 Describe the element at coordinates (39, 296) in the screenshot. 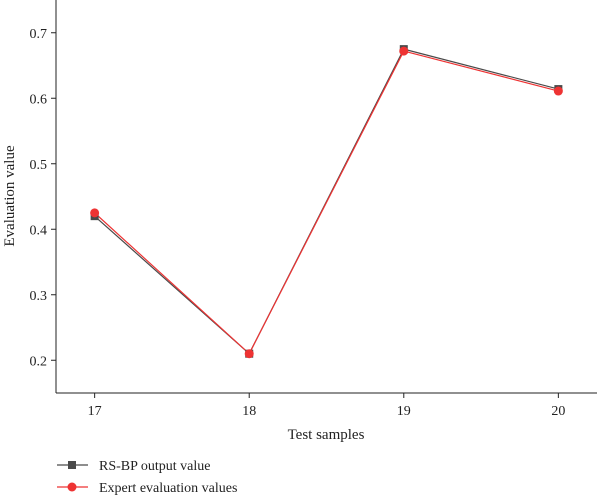

I see `y-tick-label: 0.3` at that location.